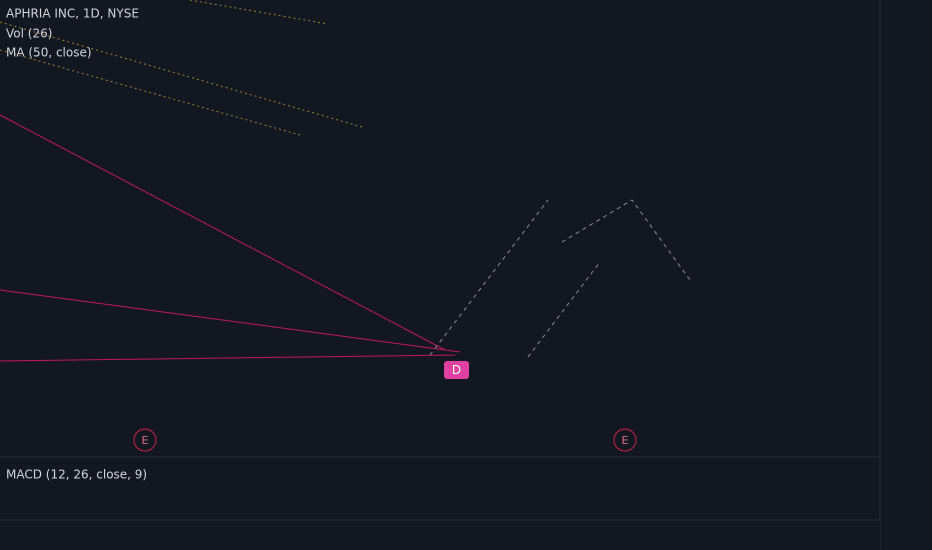 This screenshot has width=932, height=550. I want to click on price-axis, so click(906, 275).